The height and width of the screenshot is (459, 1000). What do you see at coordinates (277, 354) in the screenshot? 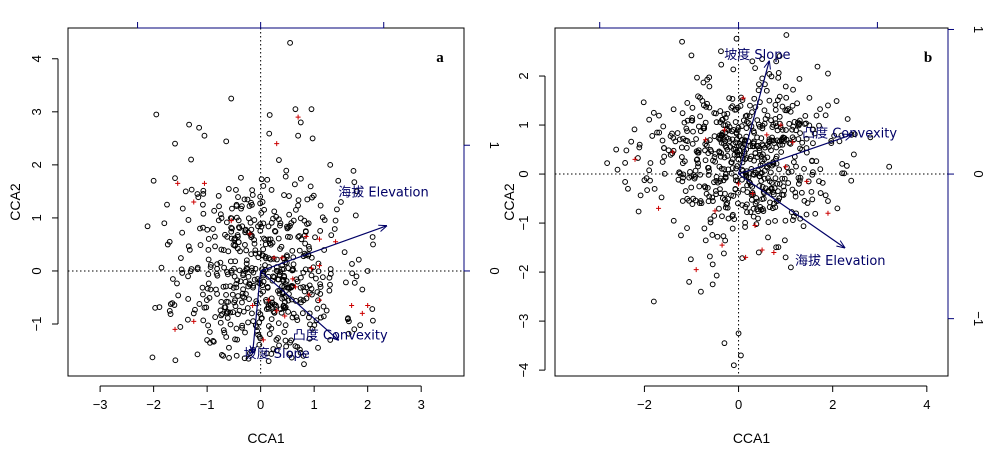
I see `vector-label: 坡度 Slope` at bounding box center [277, 354].